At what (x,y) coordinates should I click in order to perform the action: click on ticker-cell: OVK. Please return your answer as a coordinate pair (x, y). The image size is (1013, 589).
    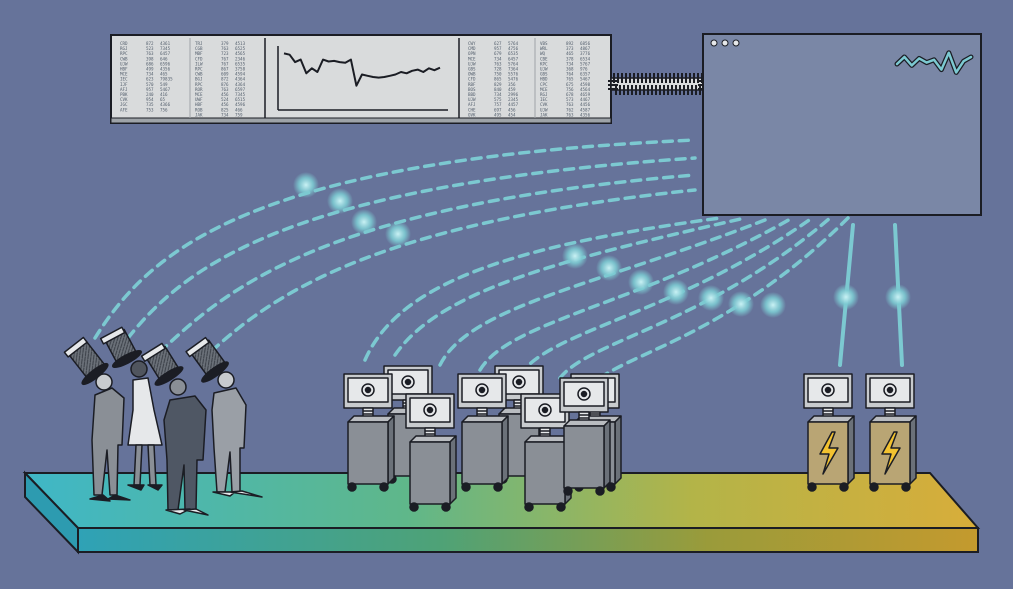
    Looking at the image, I should click on (472, 114).